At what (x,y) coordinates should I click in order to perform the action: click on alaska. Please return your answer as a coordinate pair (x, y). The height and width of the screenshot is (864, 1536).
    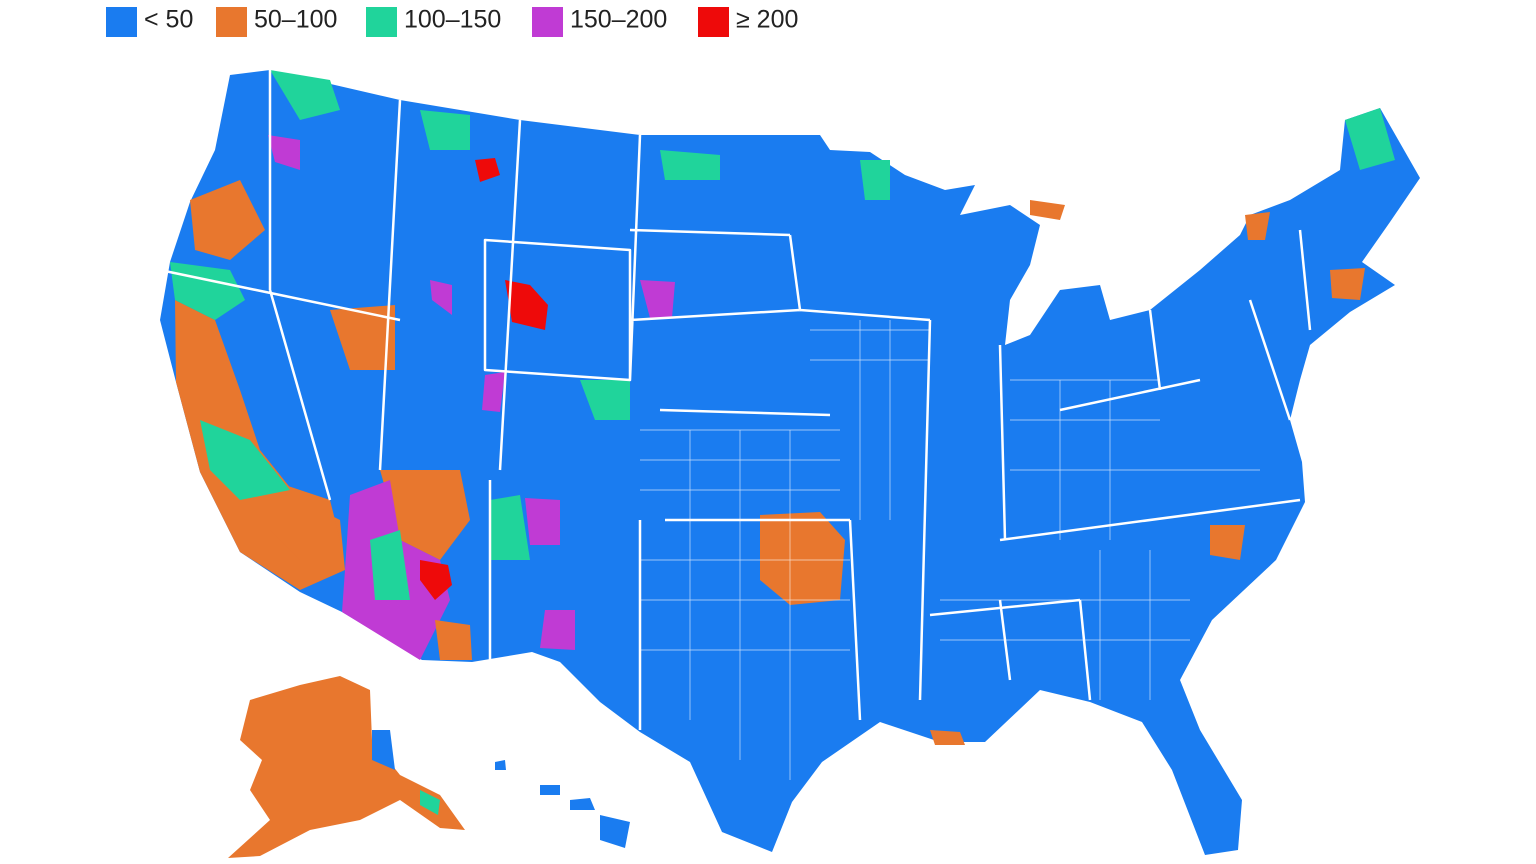
    Looking at the image, I should click on (346, 767).